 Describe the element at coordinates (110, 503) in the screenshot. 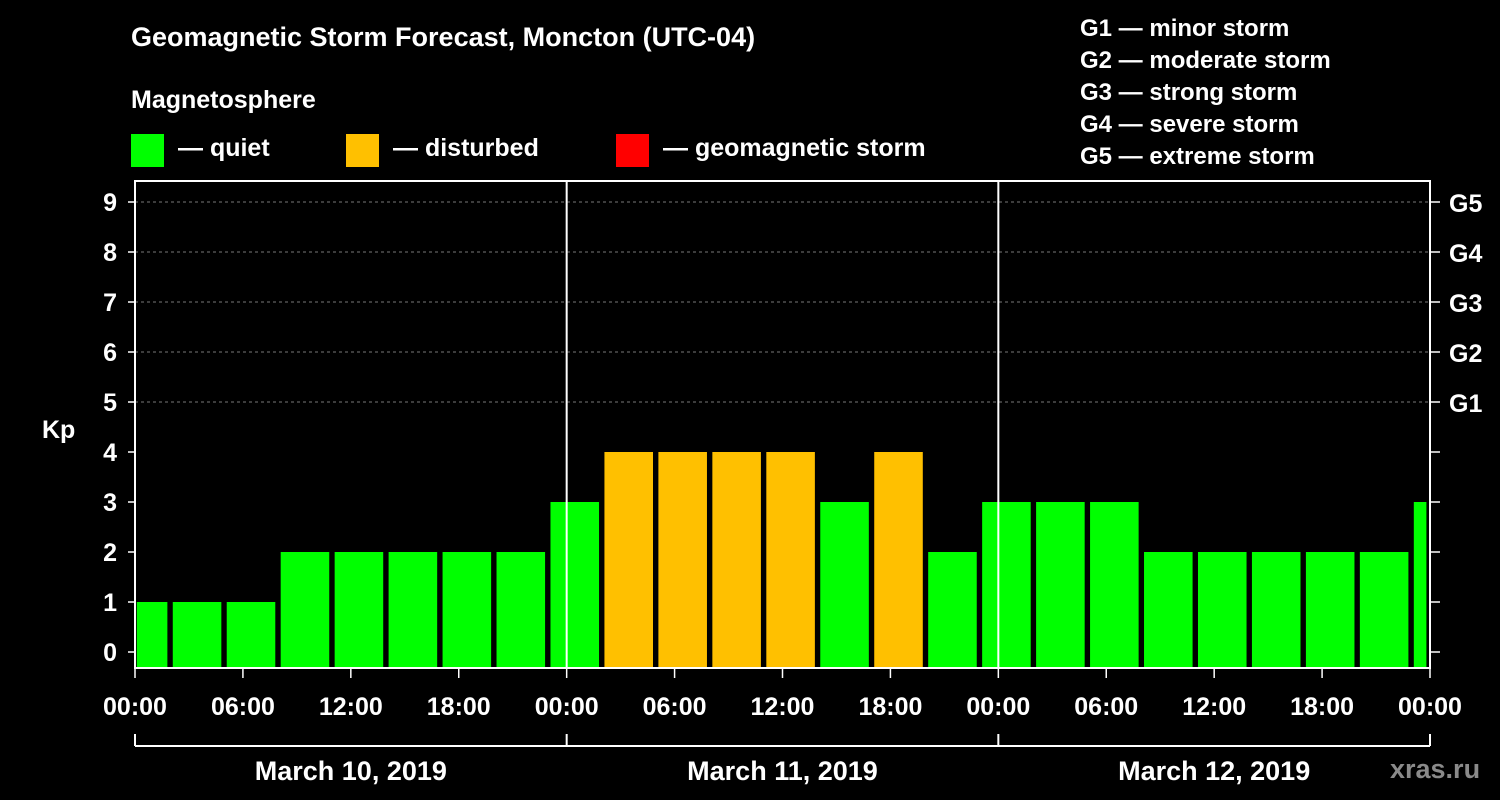

I see `y-tick-label: 3` at that location.